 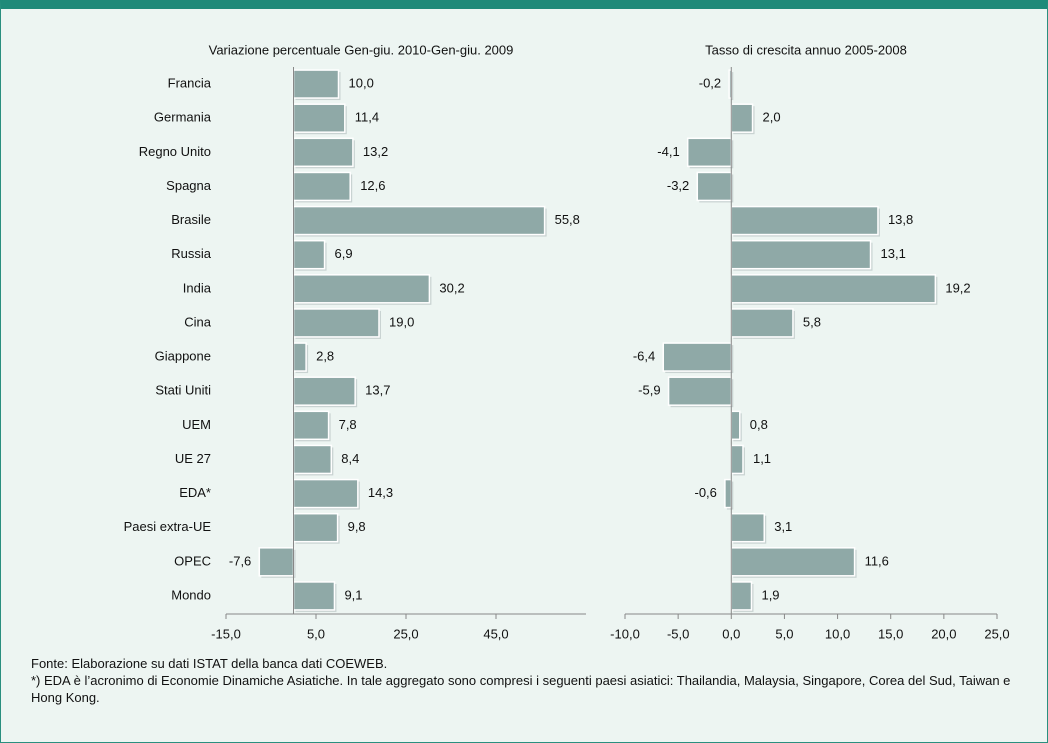 What do you see at coordinates (710, 83) in the screenshot?
I see `value-label: -0,2` at bounding box center [710, 83].